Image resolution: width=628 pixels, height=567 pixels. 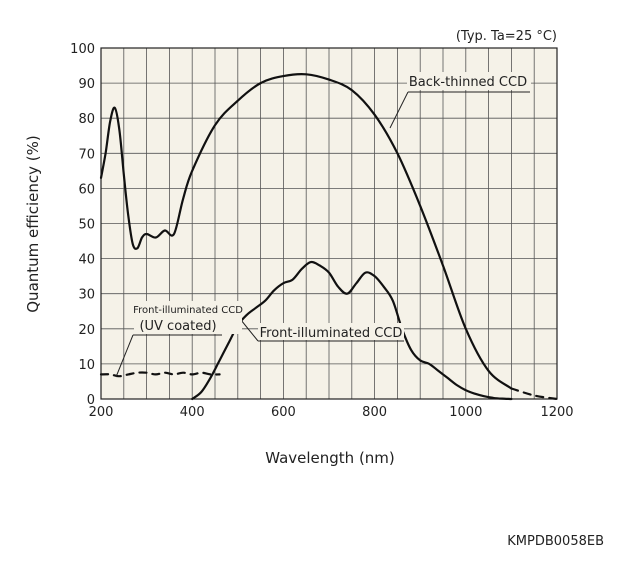 I want to click on x-tick-label: 1200, so click(x=556, y=412).